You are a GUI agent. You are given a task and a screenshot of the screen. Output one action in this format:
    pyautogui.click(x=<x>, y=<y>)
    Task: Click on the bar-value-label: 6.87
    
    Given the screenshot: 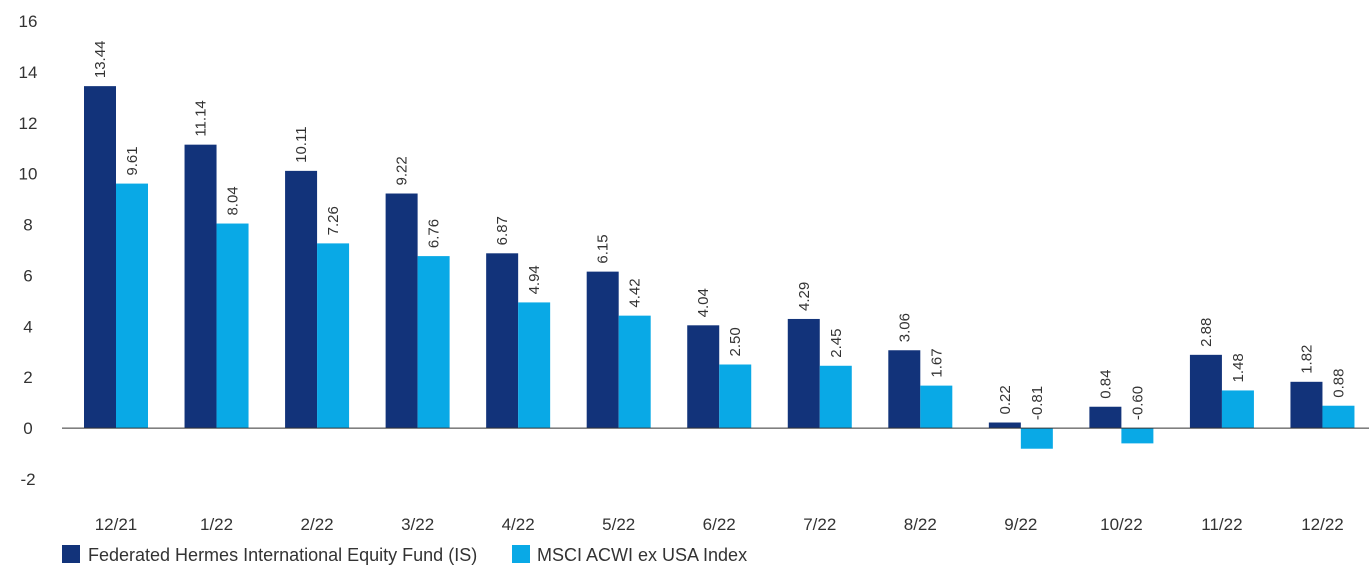 What is the action you would take?
    pyautogui.click(x=502, y=230)
    